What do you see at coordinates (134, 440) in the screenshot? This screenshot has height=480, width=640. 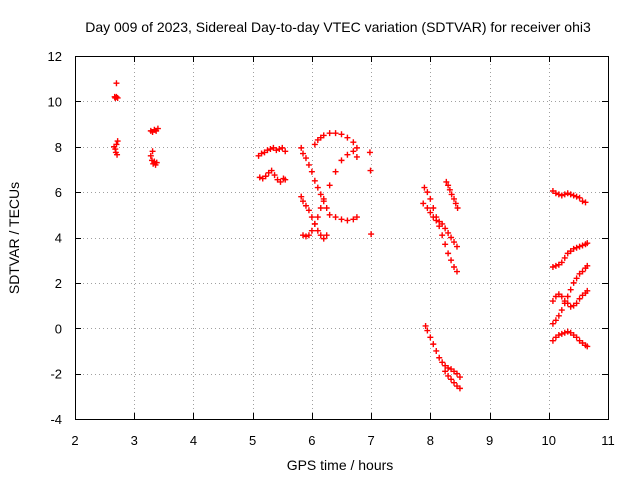 I see `x-tick-label: 3` at bounding box center [134, 440].